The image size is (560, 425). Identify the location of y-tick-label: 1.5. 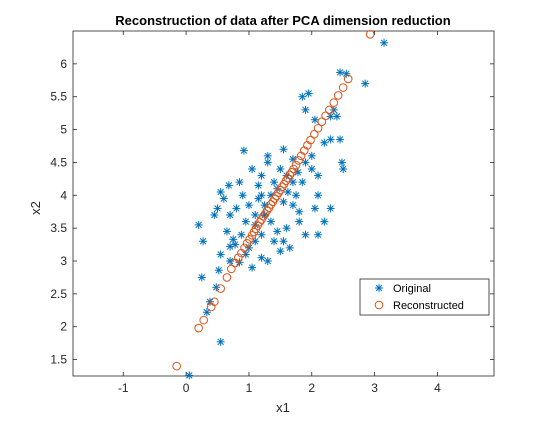
(58, 360).